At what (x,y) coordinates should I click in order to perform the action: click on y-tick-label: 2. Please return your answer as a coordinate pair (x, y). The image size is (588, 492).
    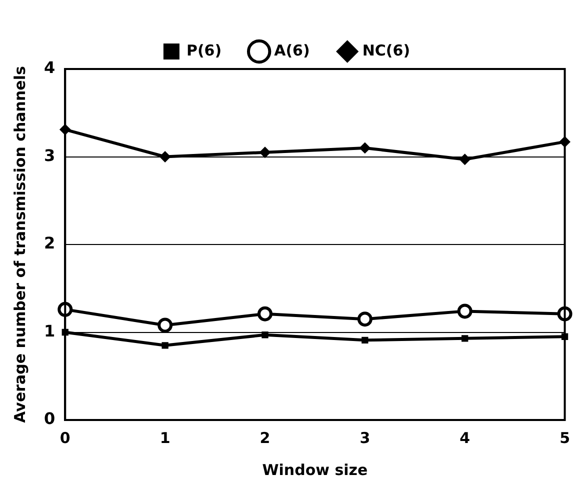
    Looking at the image, I should click on (50, 243).